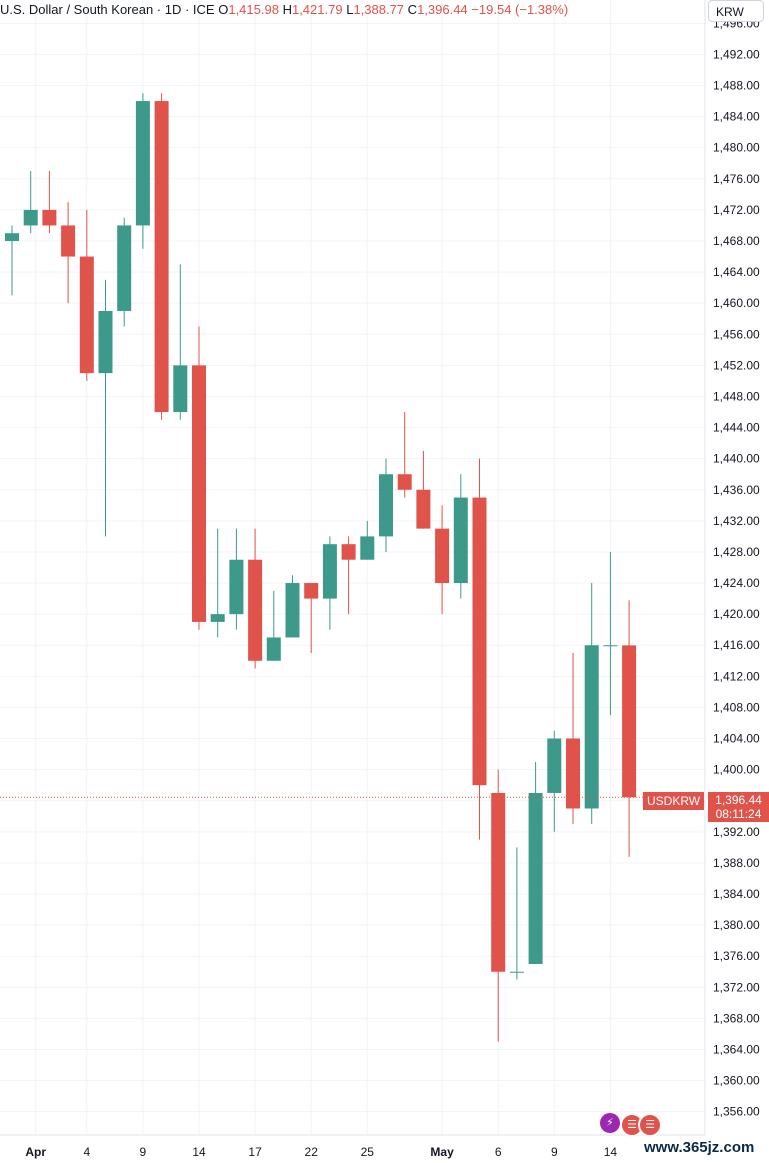 This screenshot has width=769, height=1163. I want to click on y-tick-label: 1,424.00, so click(736, 583).